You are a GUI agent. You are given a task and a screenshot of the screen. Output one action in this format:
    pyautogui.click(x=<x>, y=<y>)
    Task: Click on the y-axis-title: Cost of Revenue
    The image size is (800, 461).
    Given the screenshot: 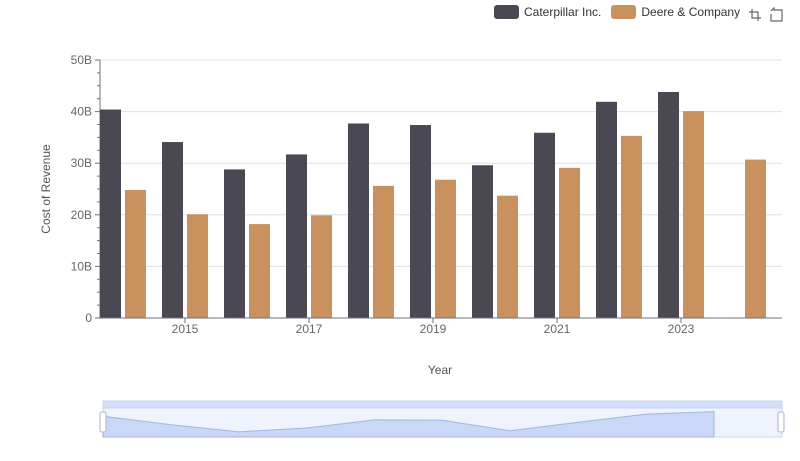 What is the action you would take?
    pyautogui.click(x=46, y=189)
    